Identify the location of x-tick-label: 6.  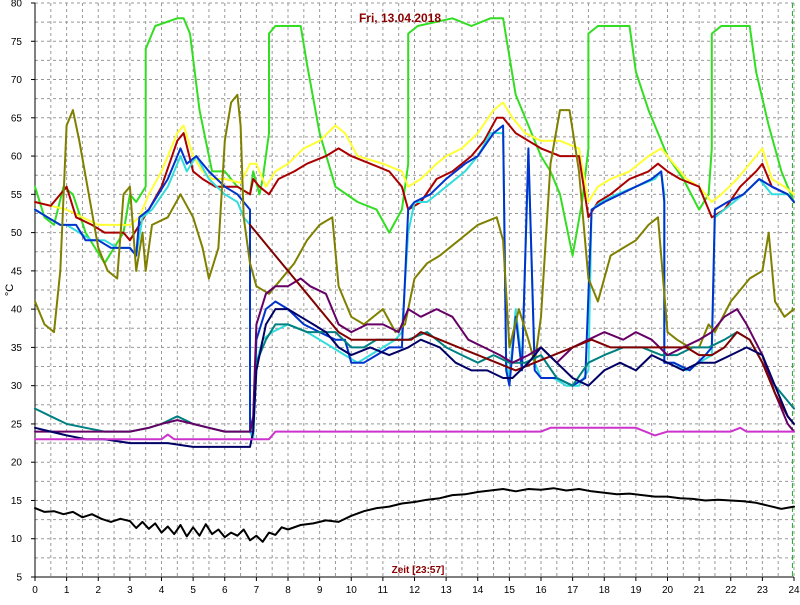
(225, 590).